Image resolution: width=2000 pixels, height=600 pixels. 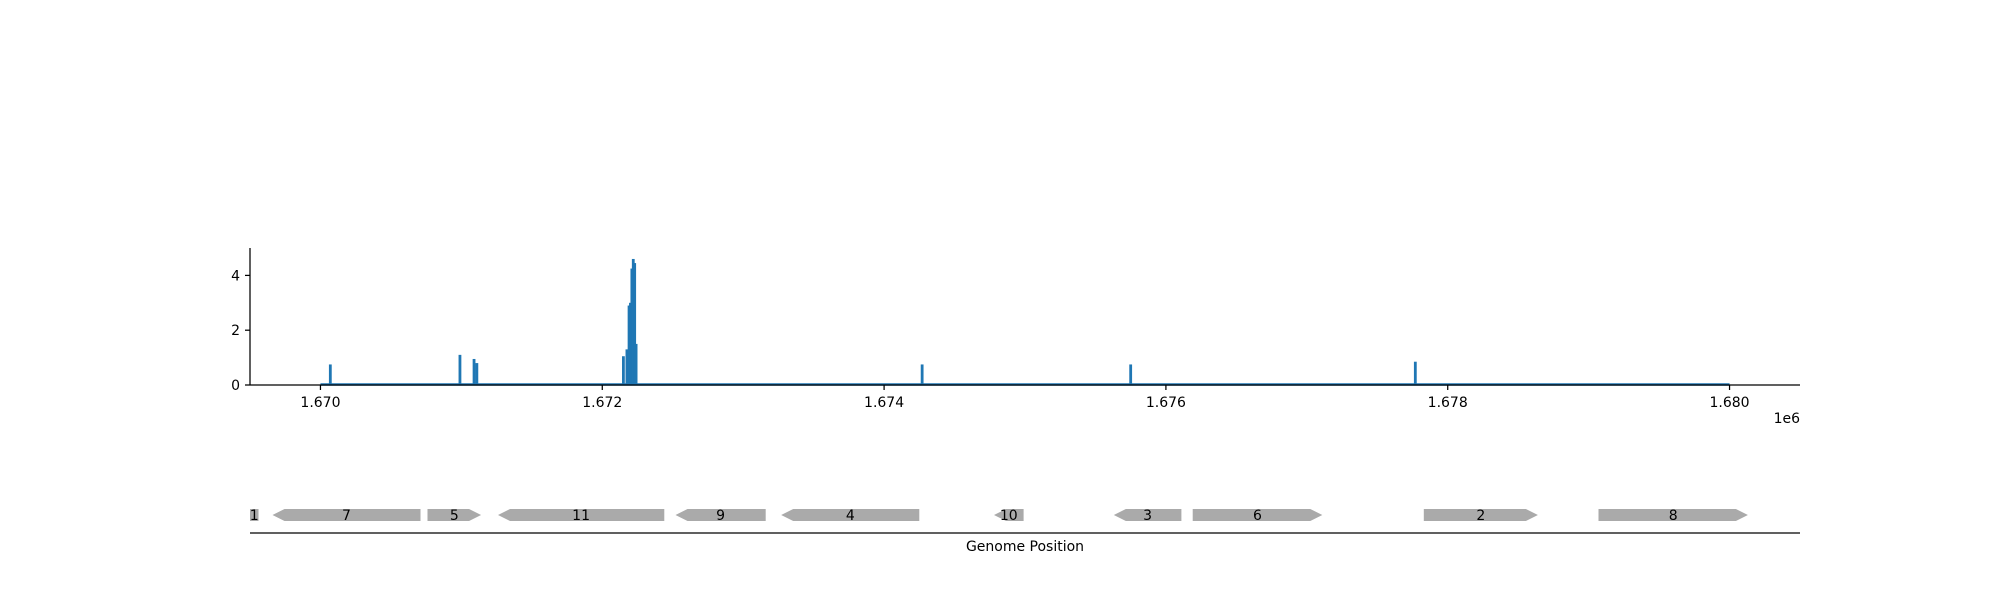 What do you see at coordinates (1448, 403) in the screenshot?
I see `x-tick-label: 1.678` at bounding box center [1448, 403].